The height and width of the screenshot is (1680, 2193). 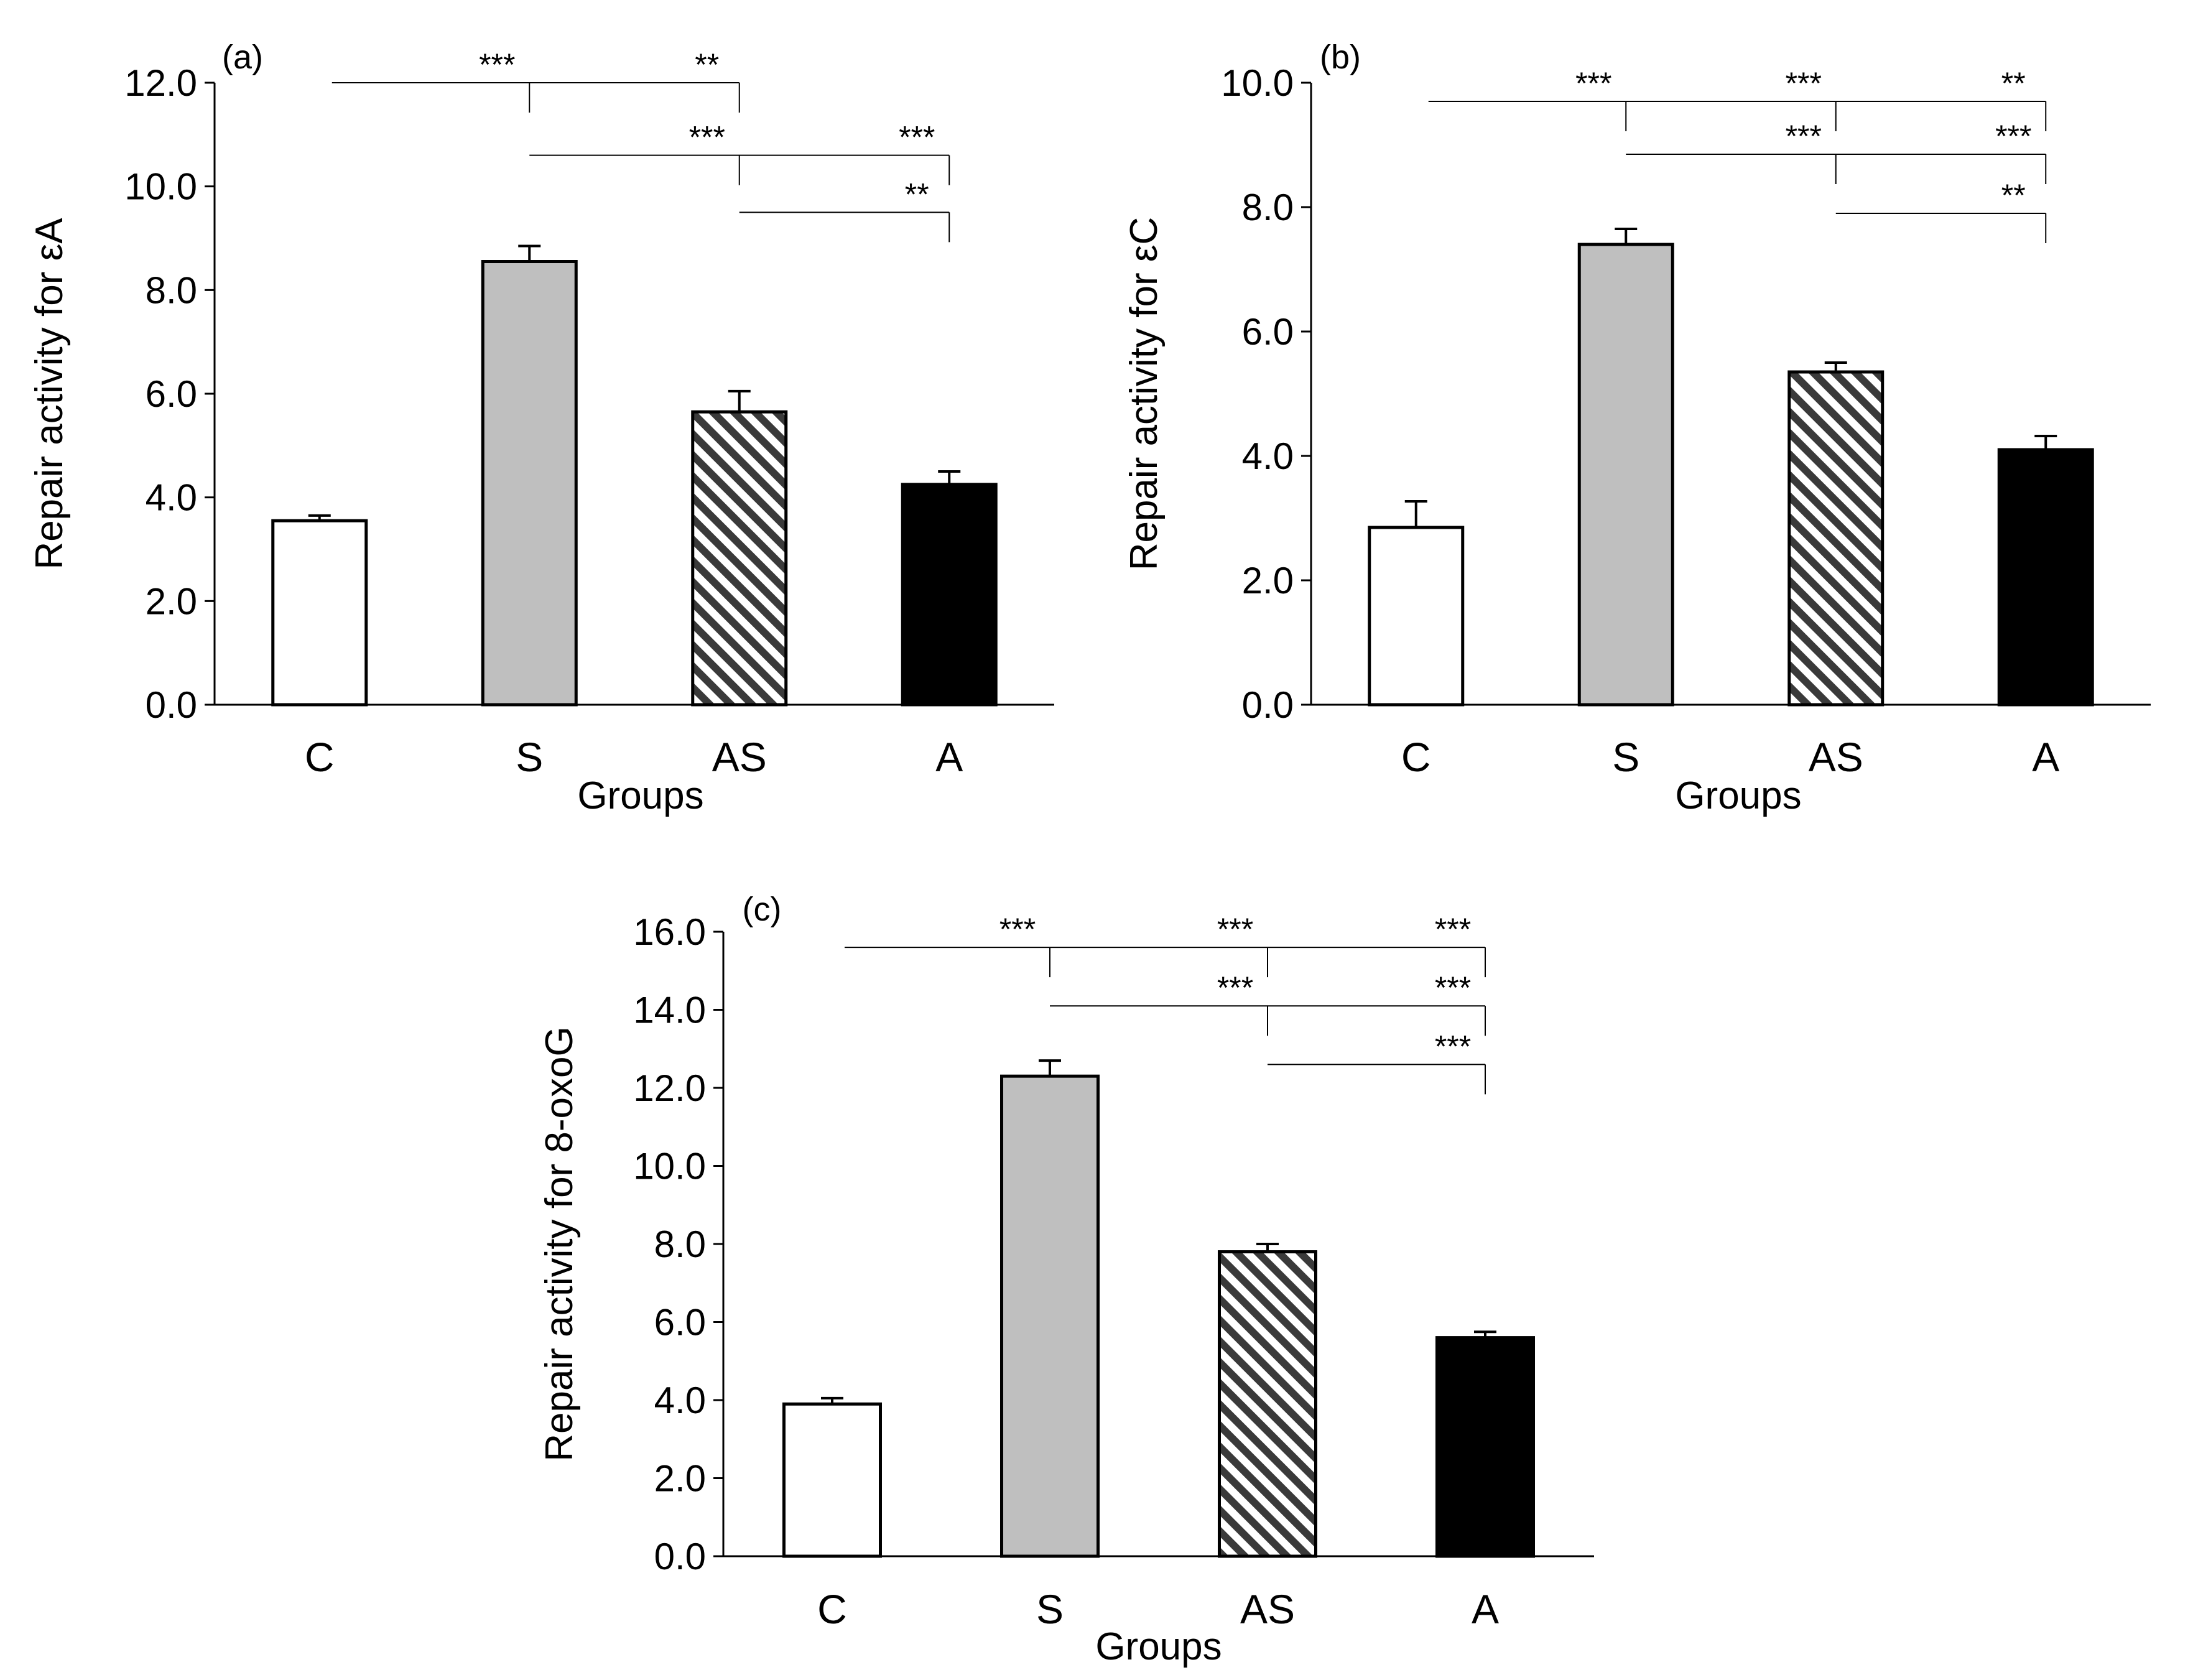 I want to click on panel-label: (c), so click(x=762, y=909).